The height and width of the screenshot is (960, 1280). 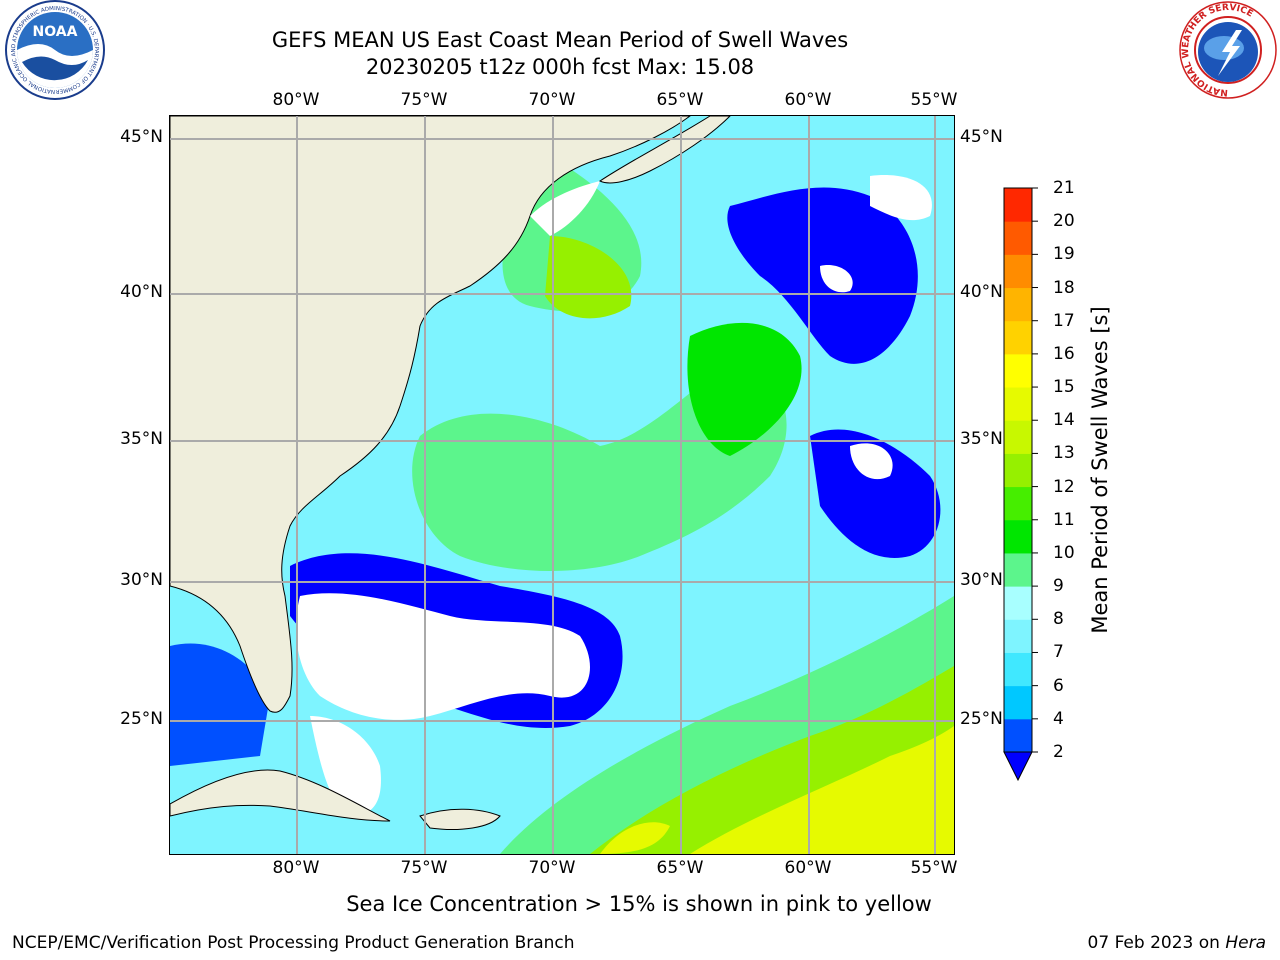 What do you see at coordinates (1064, 420) in the screenshot?
I see `colorbar-tick-label: 14` at bounding box center [1064, 420].